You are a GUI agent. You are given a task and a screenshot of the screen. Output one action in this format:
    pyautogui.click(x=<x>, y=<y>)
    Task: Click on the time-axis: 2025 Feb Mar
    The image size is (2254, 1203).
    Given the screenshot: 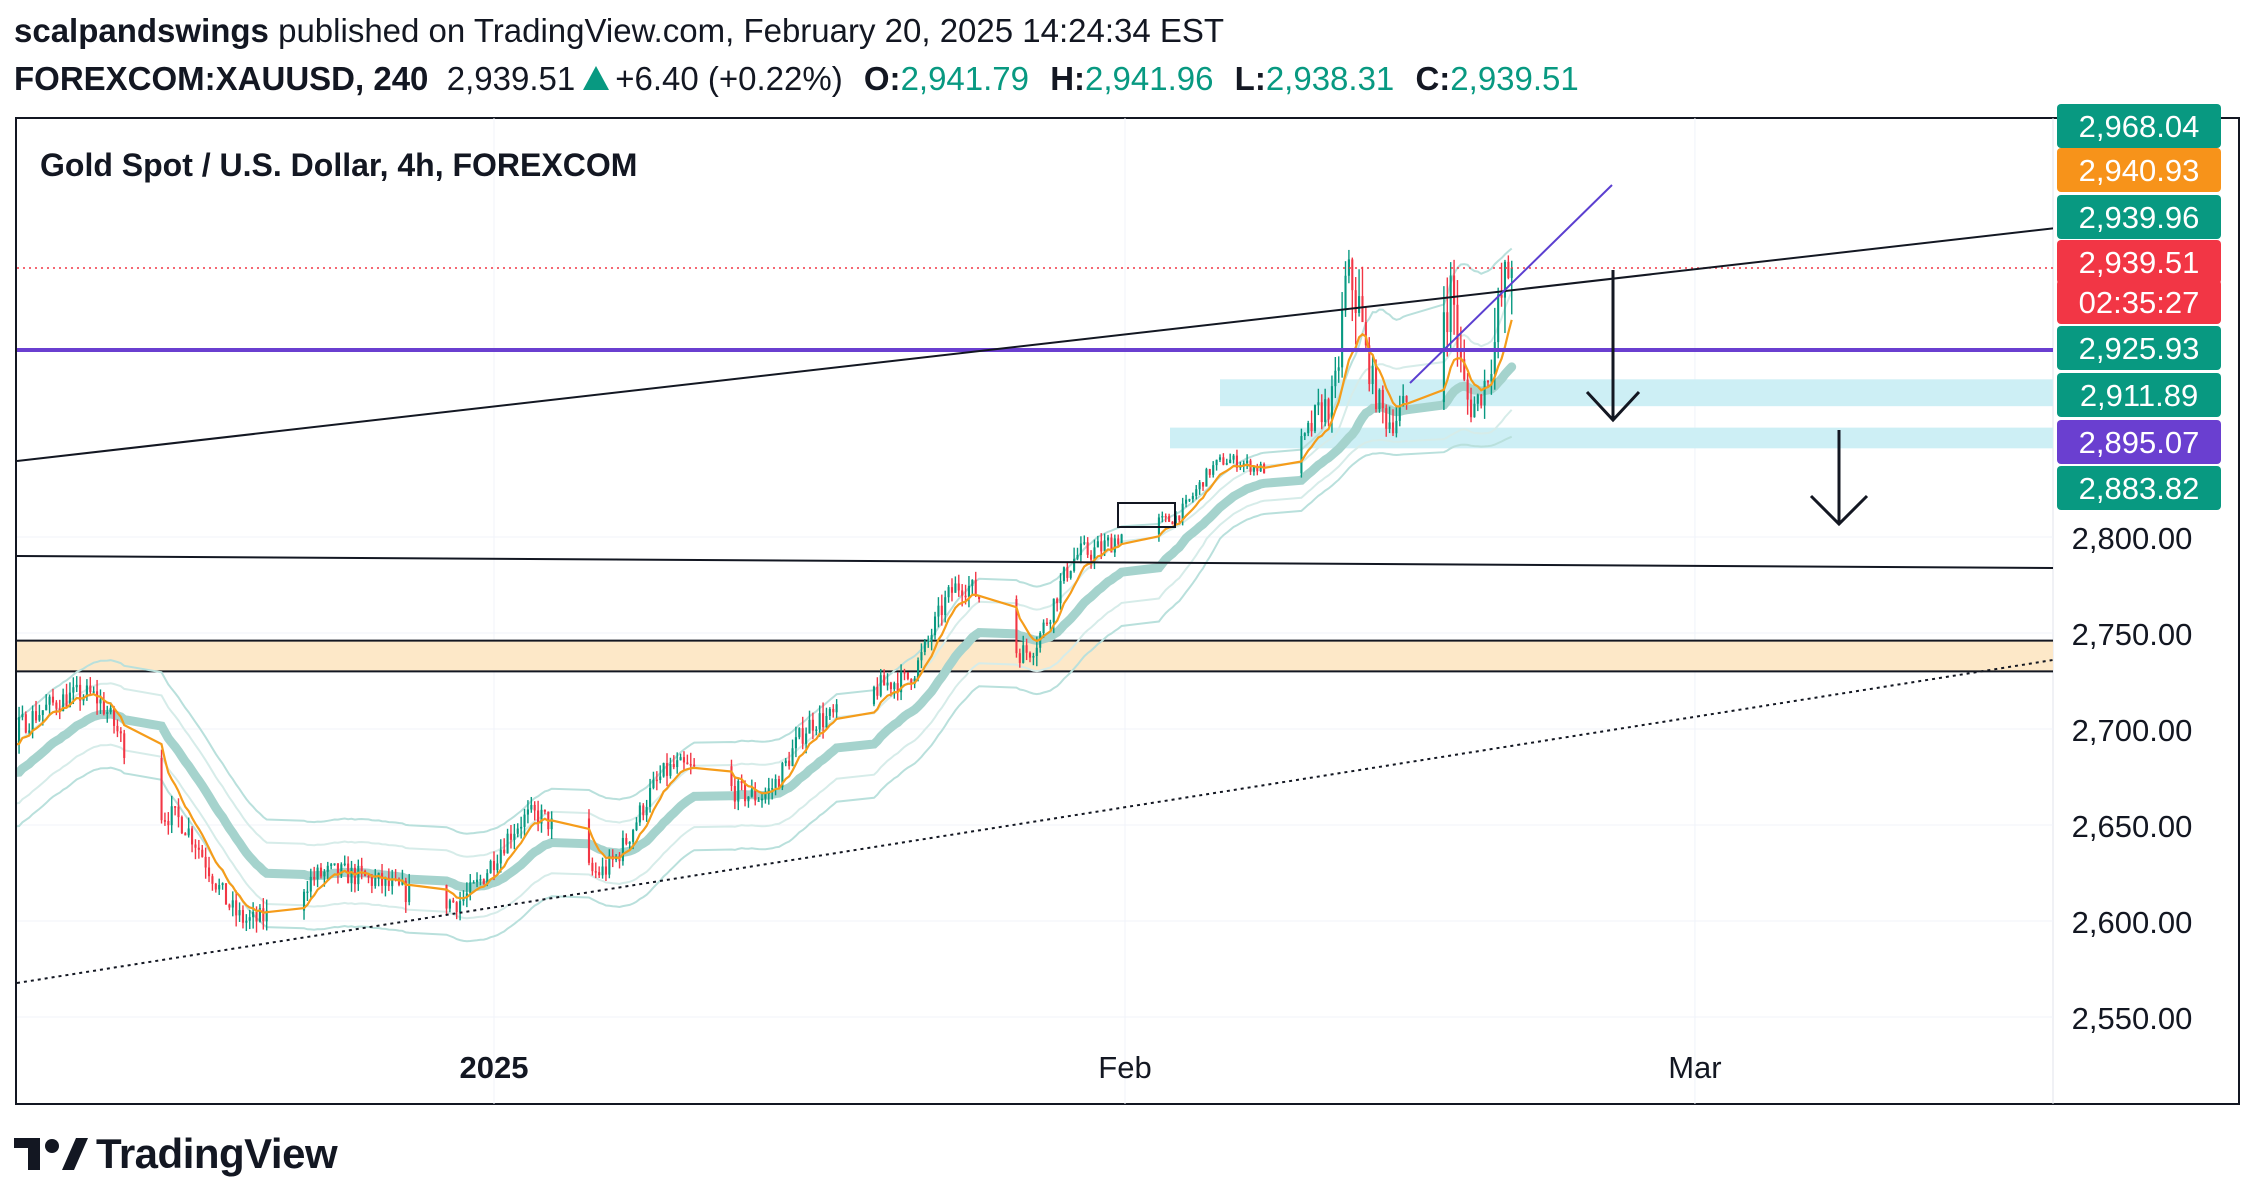 What is the action you would take?
    pyautogui.click(x=1091, y=1067)
    